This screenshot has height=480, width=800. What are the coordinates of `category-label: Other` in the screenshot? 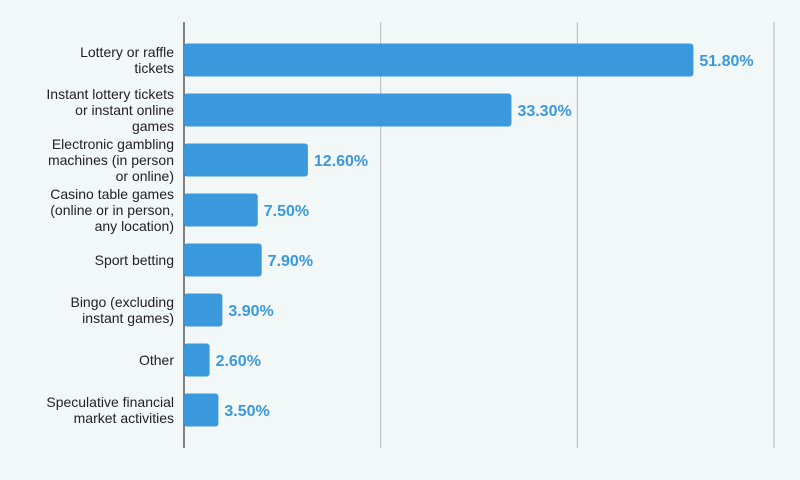 It's located at (156, 360).